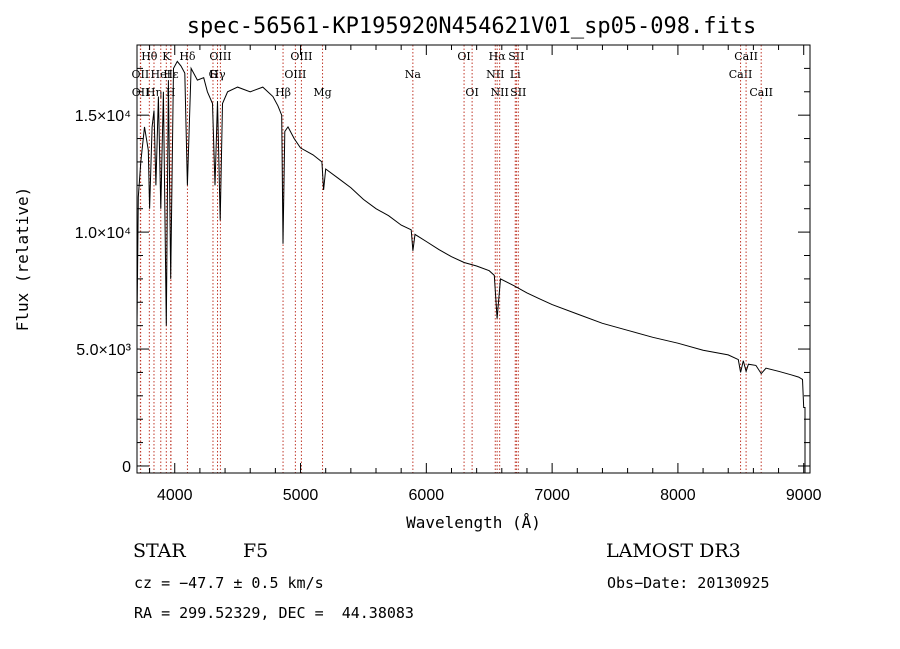 The image size is (900, 649). Describe the element at coordinates (746, 56) in the screenshot. I see `marker-label-26: CaII` at that location.